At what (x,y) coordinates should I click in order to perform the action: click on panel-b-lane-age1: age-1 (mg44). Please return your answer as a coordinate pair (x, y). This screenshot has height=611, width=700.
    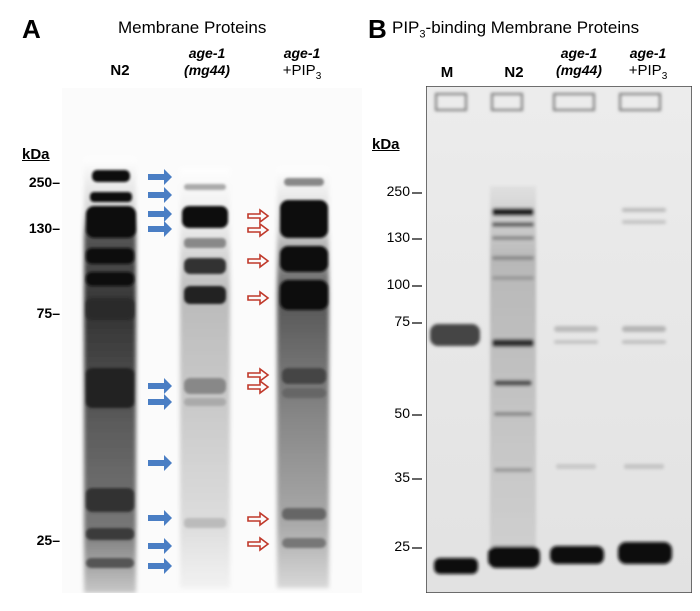
    Looking at the image, I should click on (579, 62).